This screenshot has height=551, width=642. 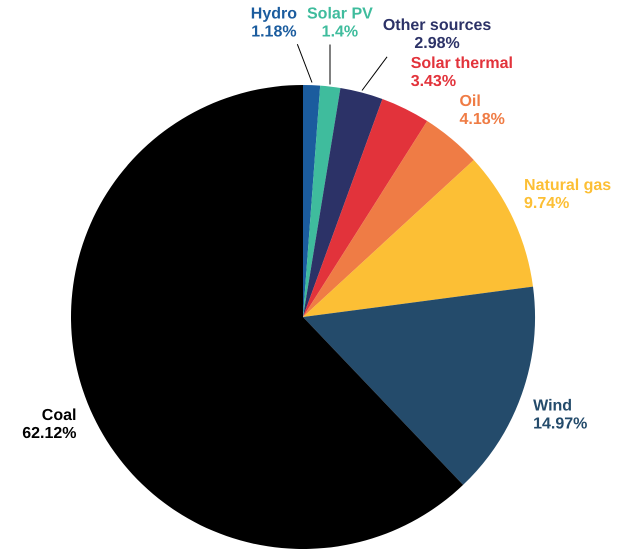 What do you see at coordinates (340, 13) in the screenshot?
I see `slice-label: Solar PV` at bounding box center [340, 13].